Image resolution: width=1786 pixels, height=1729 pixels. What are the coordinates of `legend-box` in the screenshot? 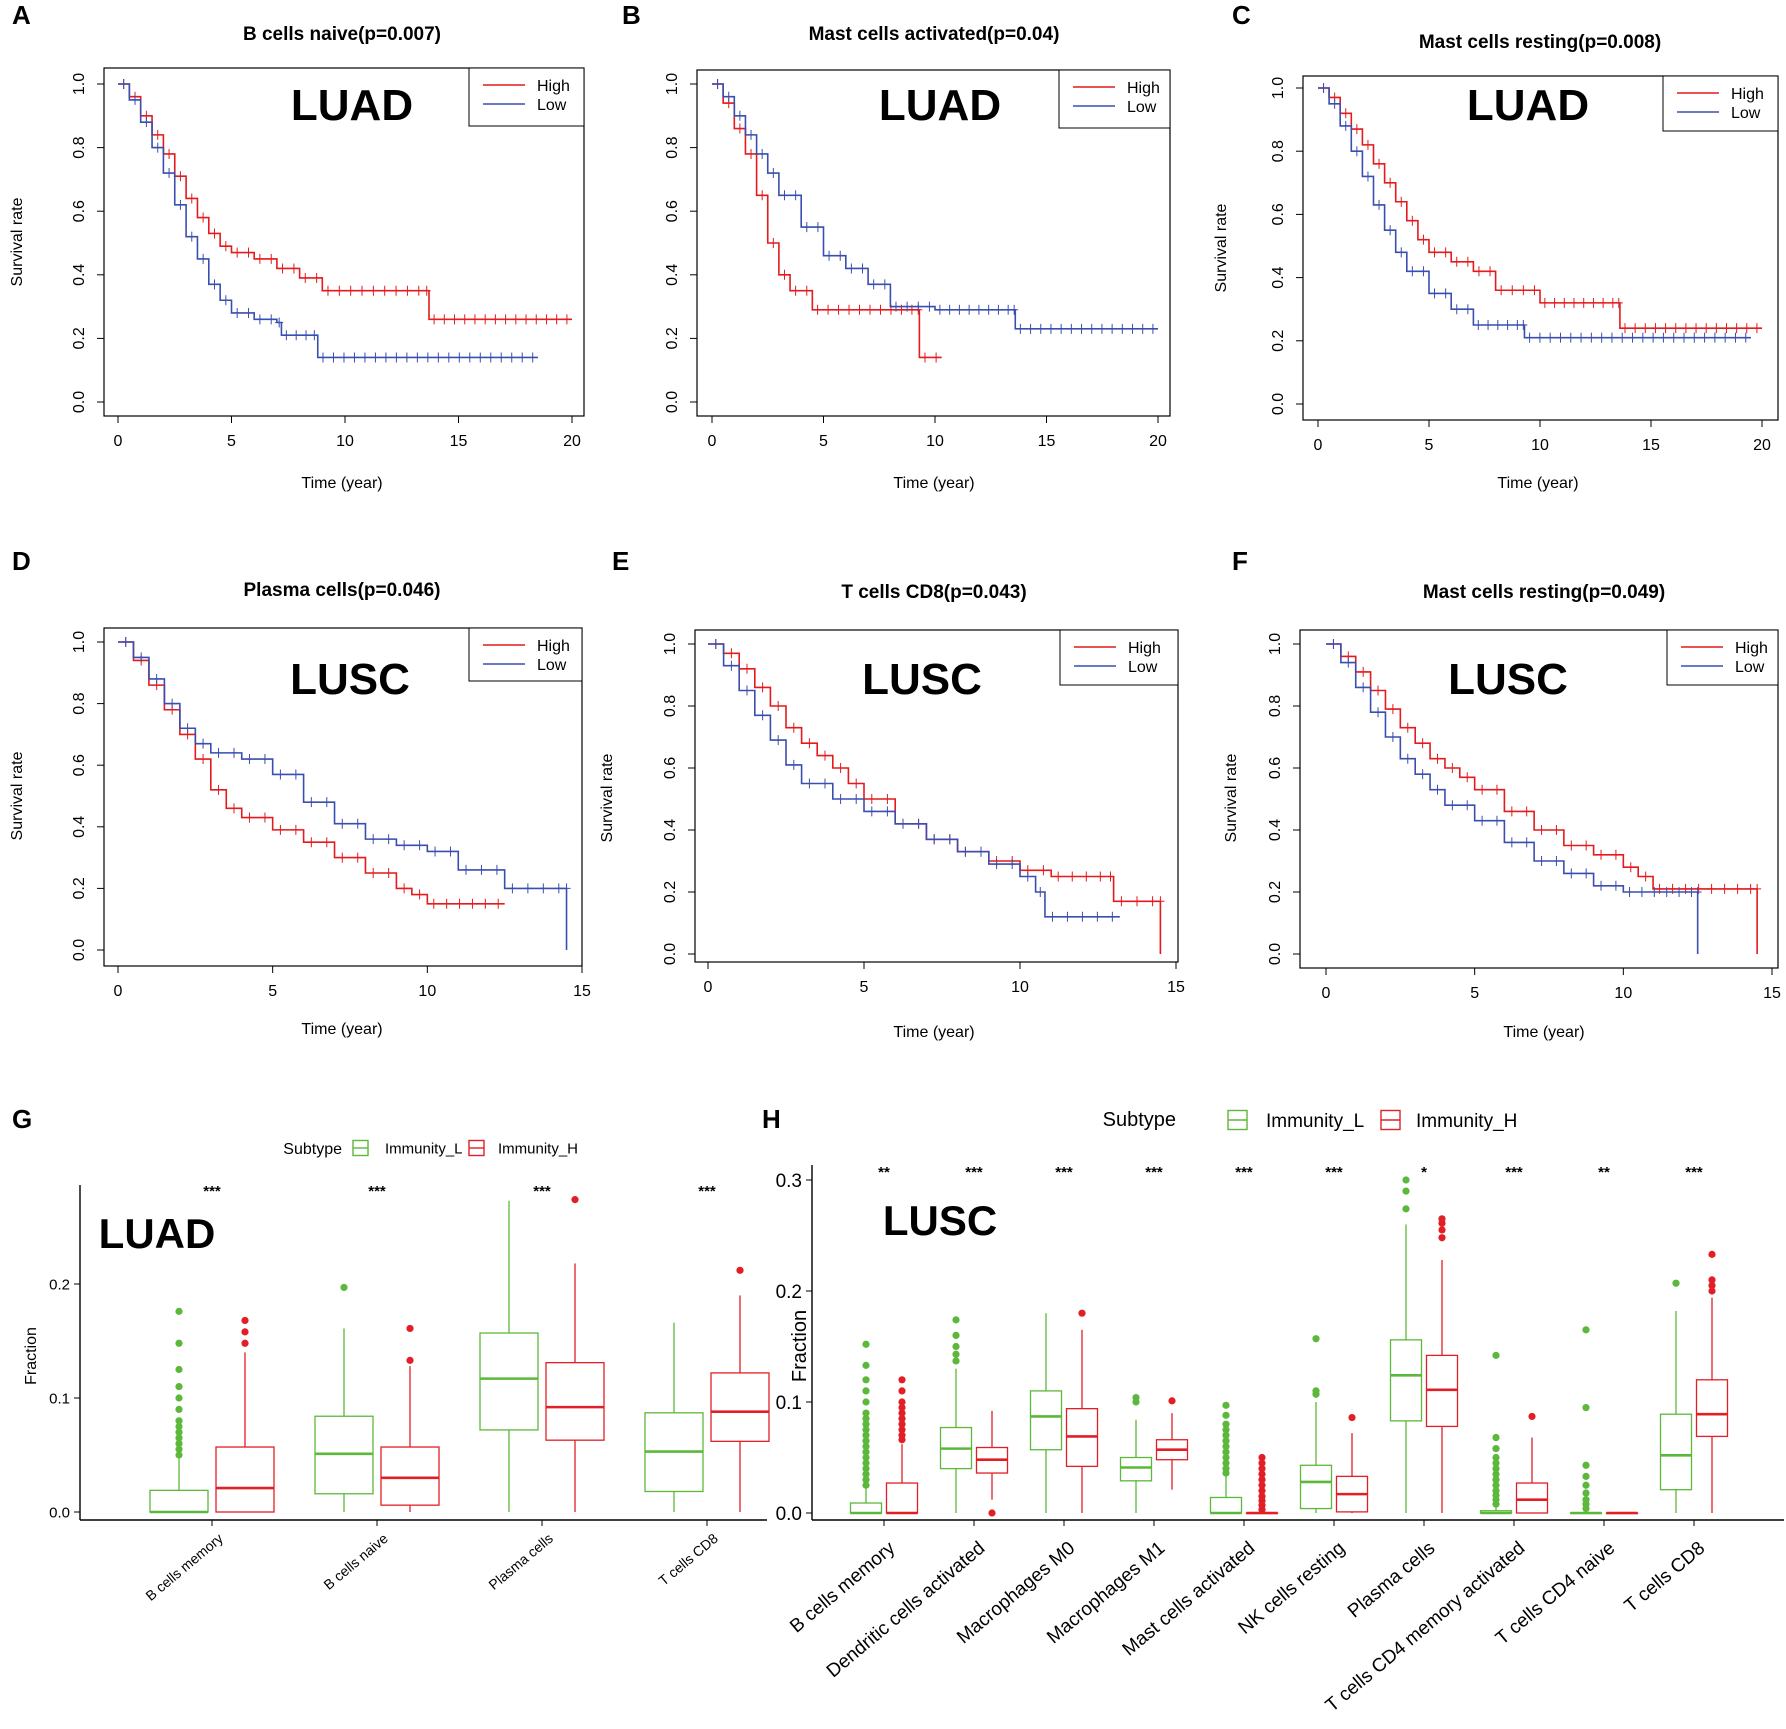 It's located at (525, 654).